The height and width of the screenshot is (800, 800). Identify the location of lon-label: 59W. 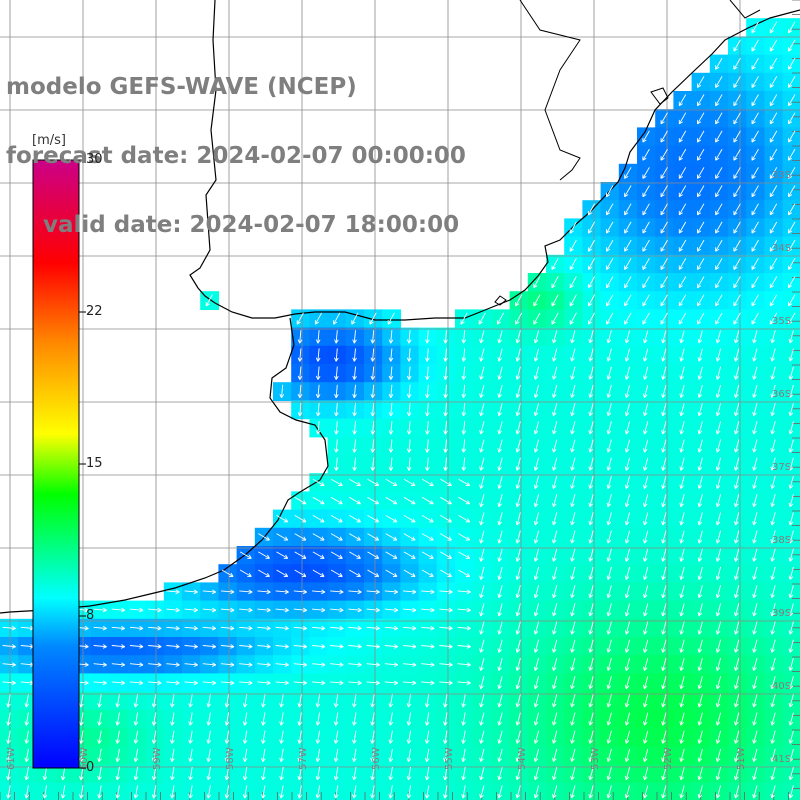
(157, 758).